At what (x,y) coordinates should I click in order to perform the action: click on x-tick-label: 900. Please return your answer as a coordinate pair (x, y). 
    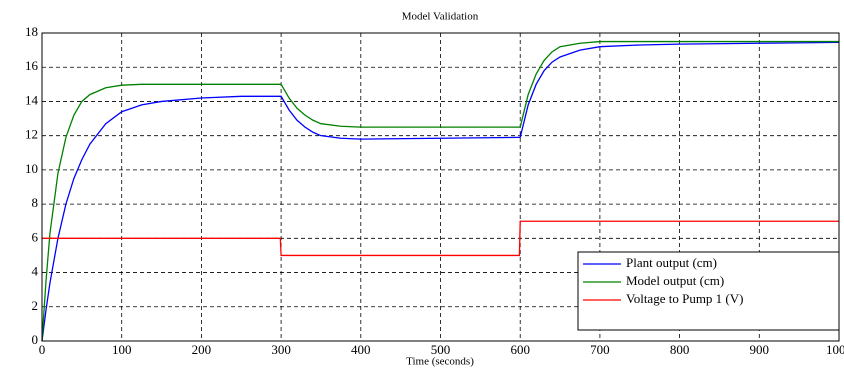
    Looking at the image, I should click on (760, 349).